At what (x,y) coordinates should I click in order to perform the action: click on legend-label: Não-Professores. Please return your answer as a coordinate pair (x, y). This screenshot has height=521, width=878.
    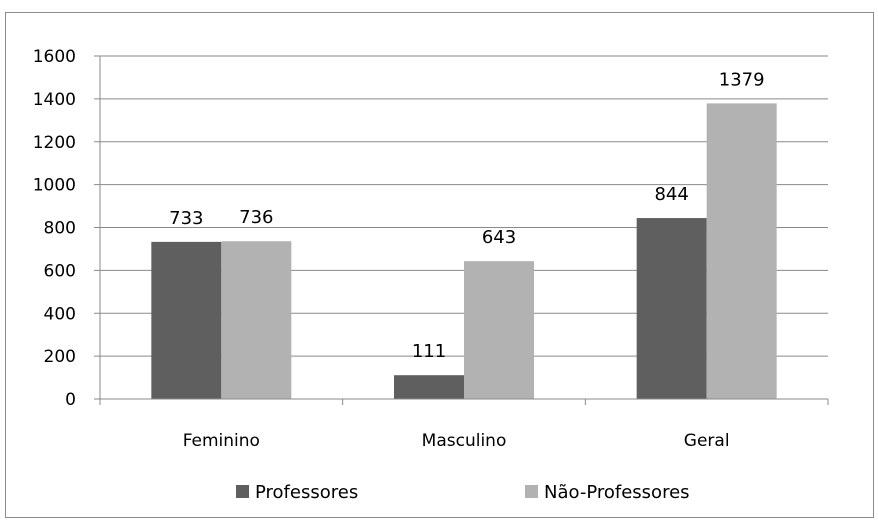
    Looking at the image, I should click on (617, 492).